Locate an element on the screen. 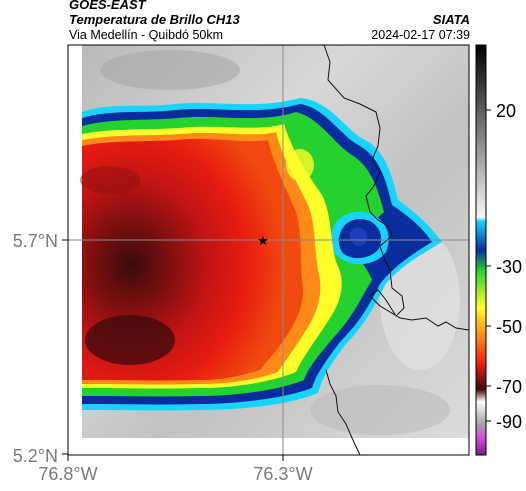  timestamp-label: 2024-02-17 07:39 is located at coordinates (420, 35).